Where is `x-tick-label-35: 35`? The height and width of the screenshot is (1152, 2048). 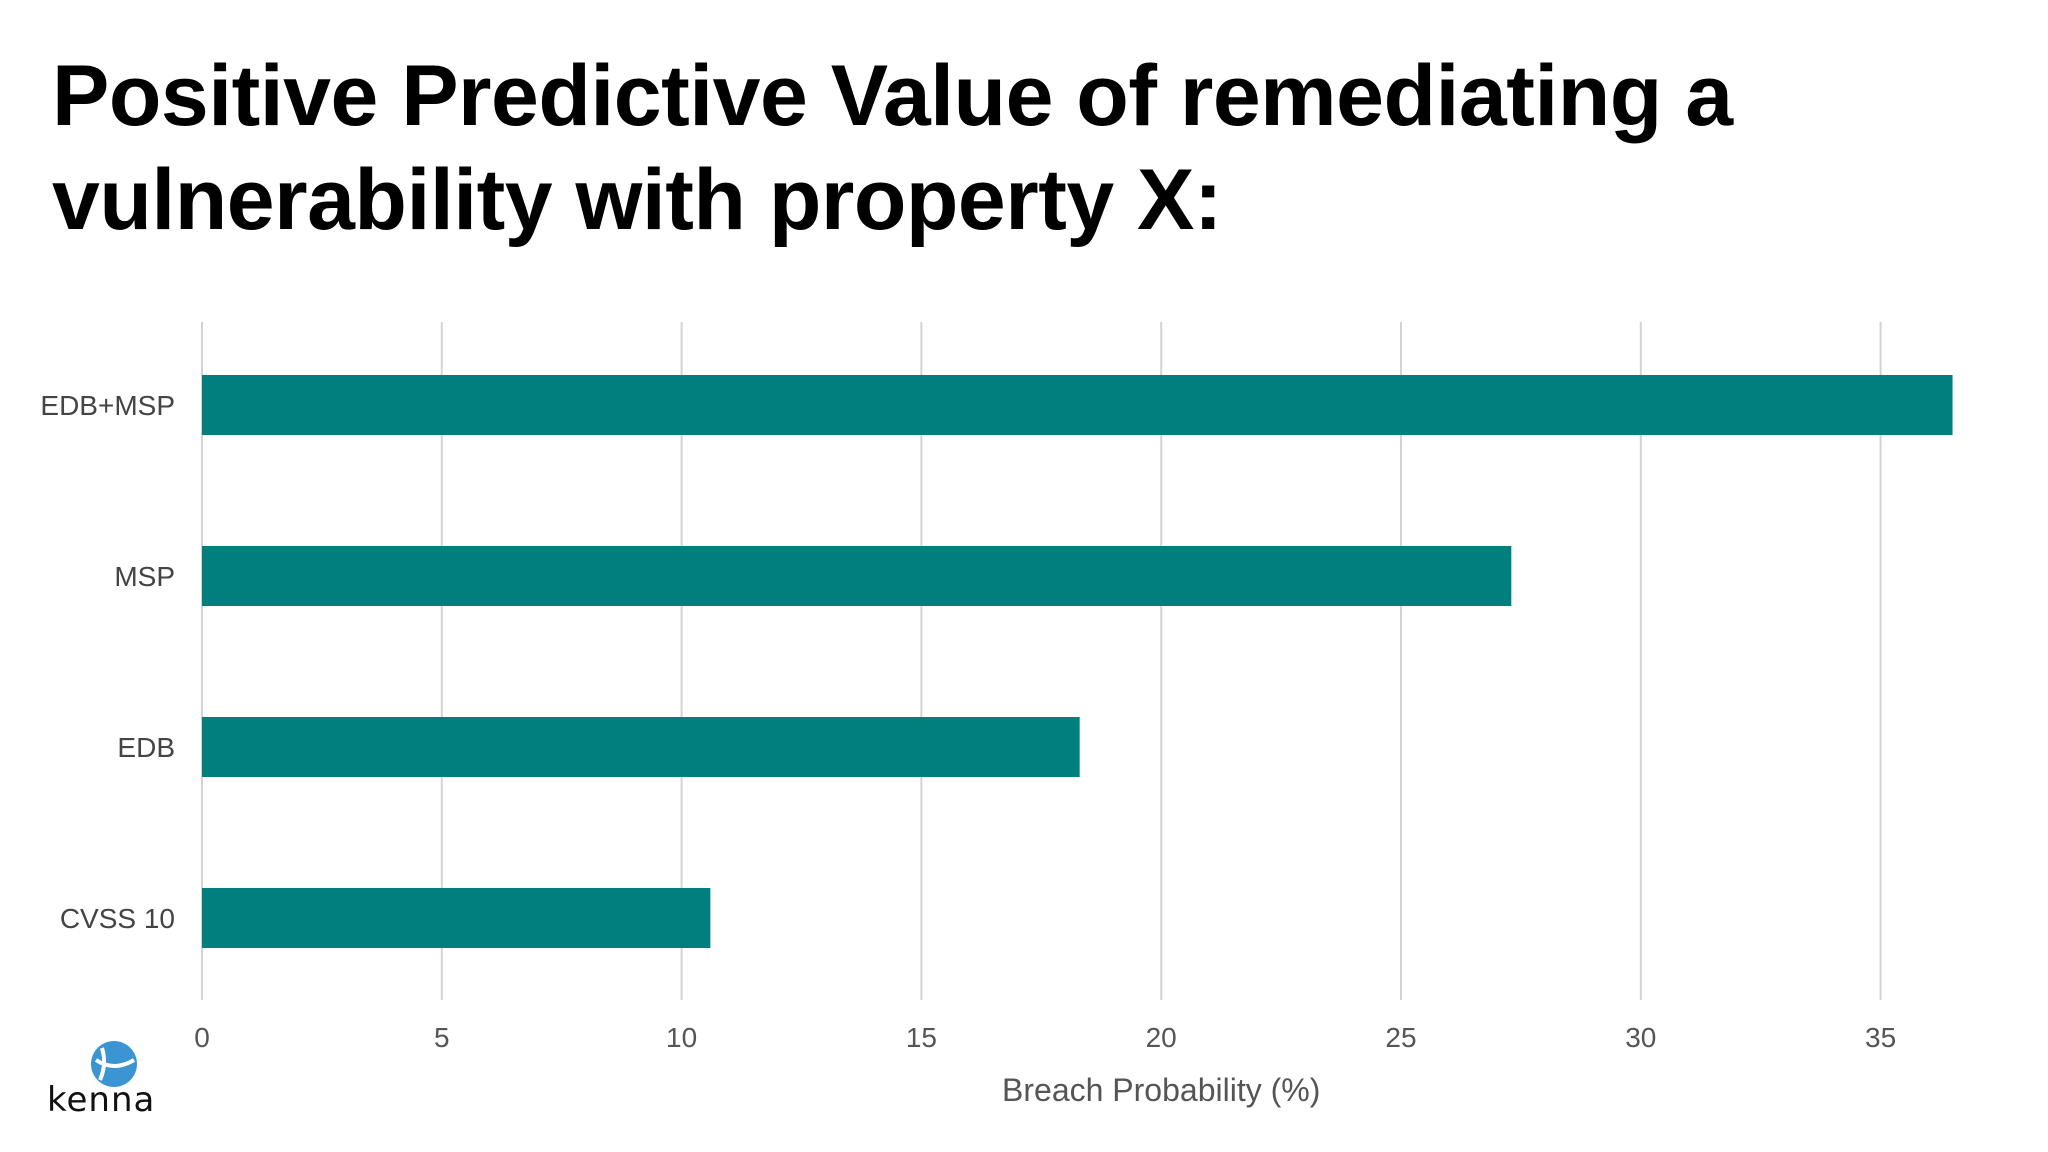 x-tick-label-35: 35 is located at coordinates (1880, 1037).